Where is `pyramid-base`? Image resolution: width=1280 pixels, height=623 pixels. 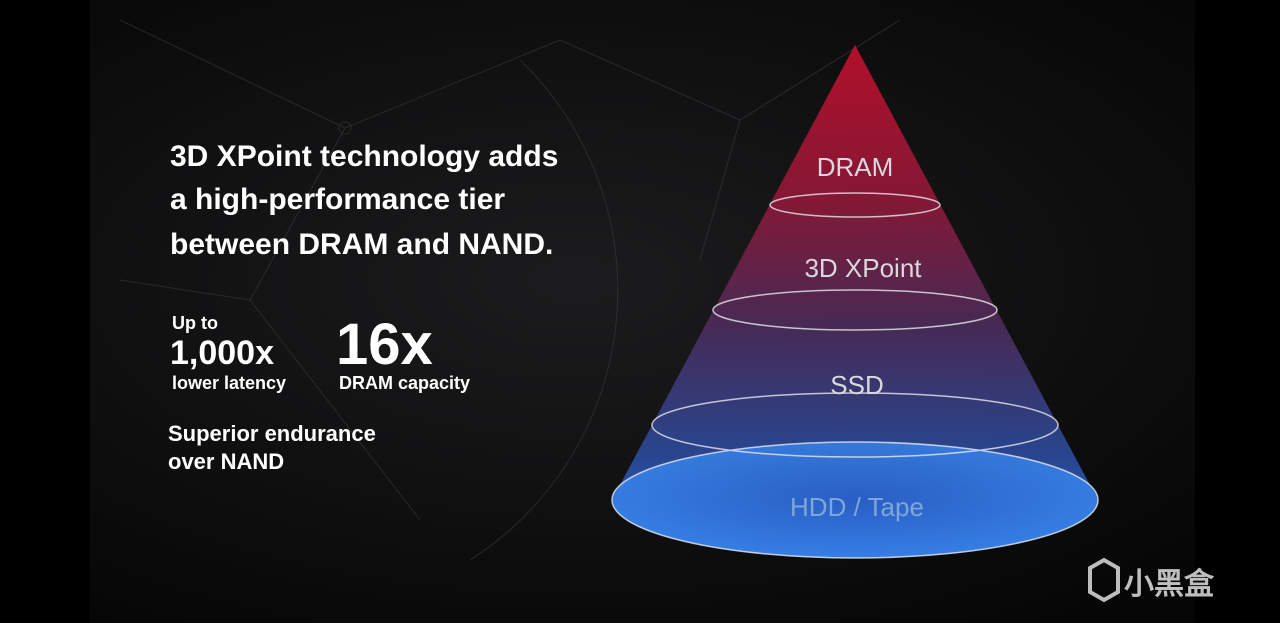
pyramid-base is located at coordinates (855, 500).